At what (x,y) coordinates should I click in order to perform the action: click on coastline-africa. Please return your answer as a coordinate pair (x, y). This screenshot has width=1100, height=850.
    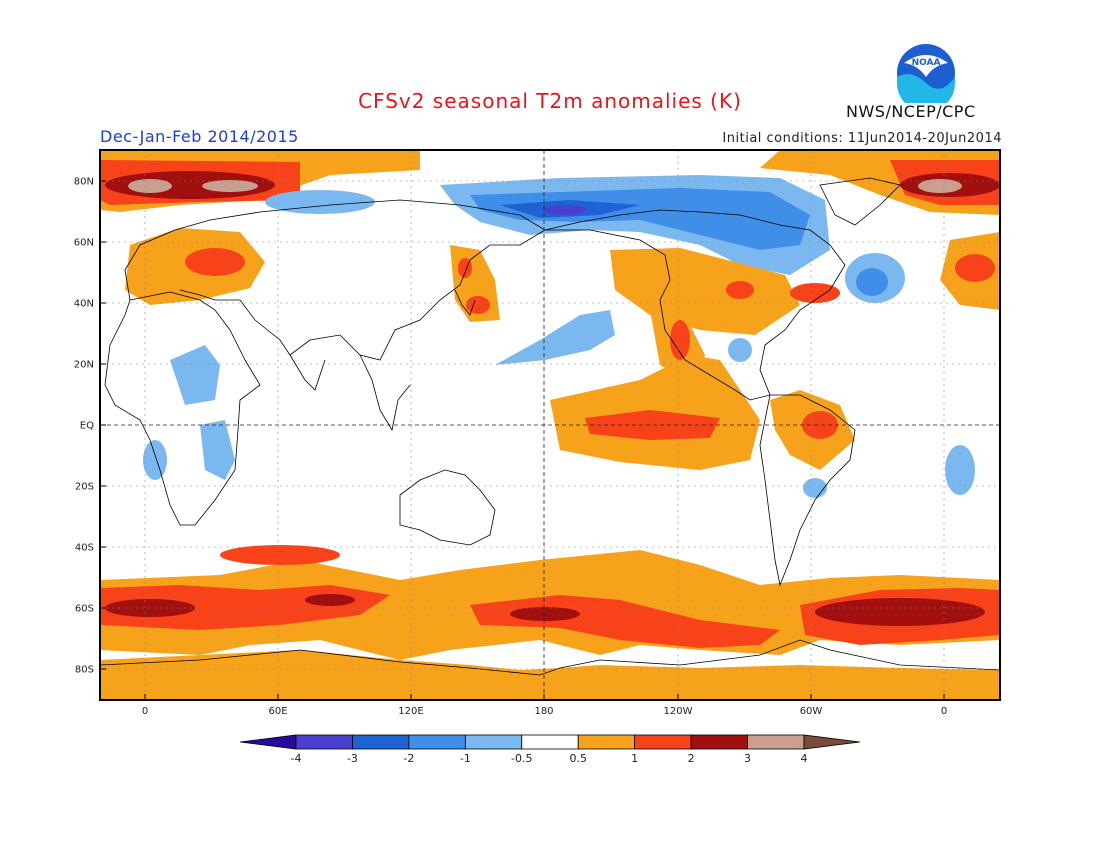
    Looking at the image, I should click on (182, 408).